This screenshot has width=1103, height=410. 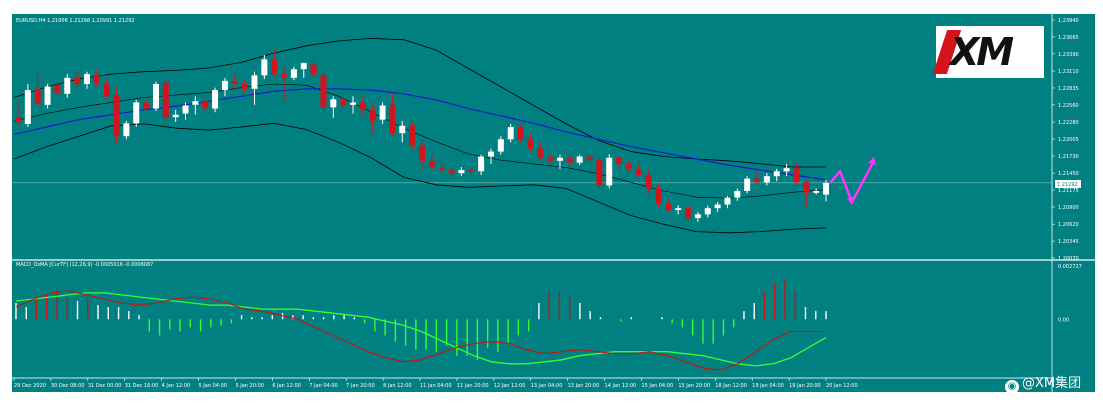 What do you see at coordinates (584, 386) in the screenshot?
I see `time-tick-label: 13 Jan 20:00` at bounding box center [584, 386].